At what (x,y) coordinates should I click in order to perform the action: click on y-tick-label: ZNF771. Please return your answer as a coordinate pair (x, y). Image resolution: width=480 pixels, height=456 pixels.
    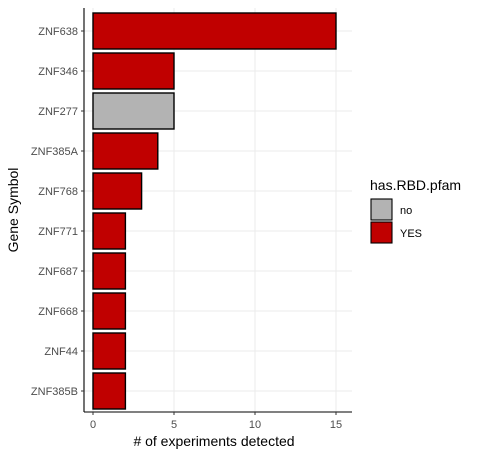
    Looking at the image, I should click on (58, 232).